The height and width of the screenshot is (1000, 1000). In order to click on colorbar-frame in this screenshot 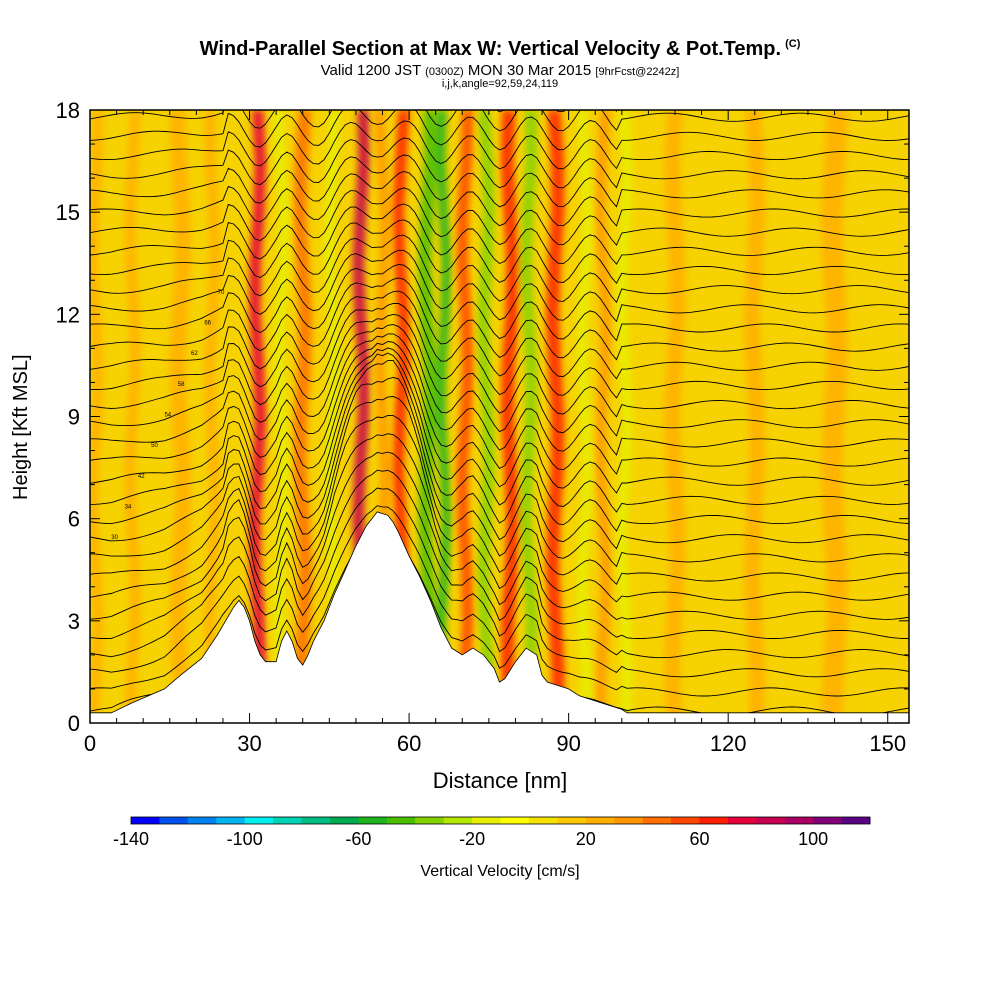, I will do `click(500, 820)`.